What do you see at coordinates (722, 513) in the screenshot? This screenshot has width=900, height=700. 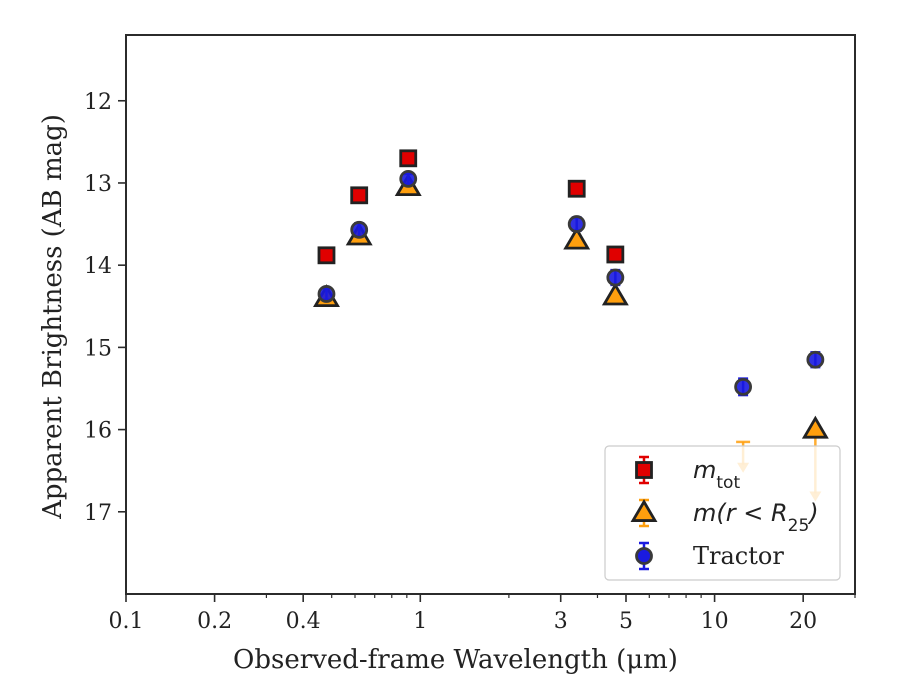 I see `legend-box` at bounding box center [722, 513].